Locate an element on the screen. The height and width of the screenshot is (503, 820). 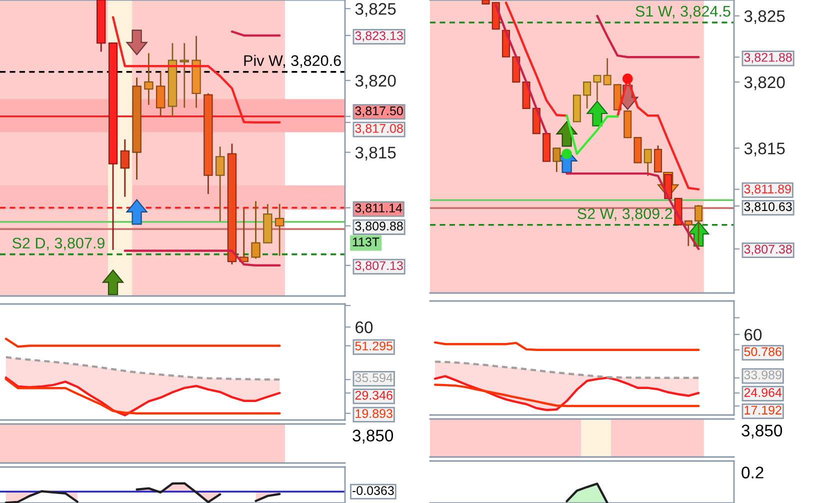
ref-line-label: S2 D, 3,807.9 is located at coordinates (58, 244).